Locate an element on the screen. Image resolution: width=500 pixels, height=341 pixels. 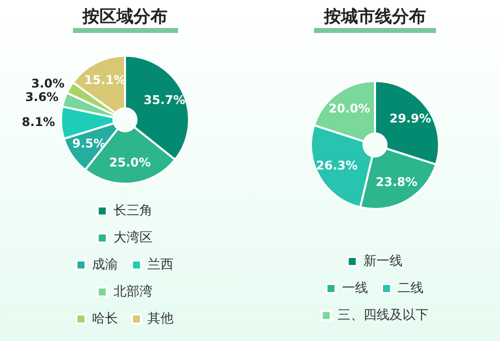
legend-label: 其他 is located at coordinates (161, 318).